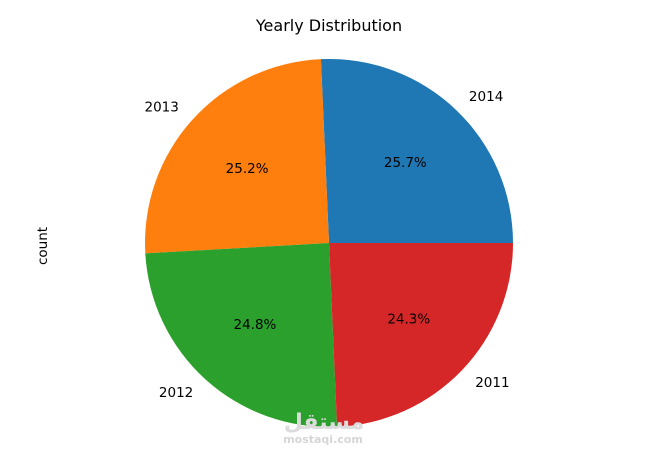 The width and height of the screenshot is (647, 458). Describe the element at coordinates (408, 319) in the screenshot. I see `pct-label-2011: 24.3%` at that location.